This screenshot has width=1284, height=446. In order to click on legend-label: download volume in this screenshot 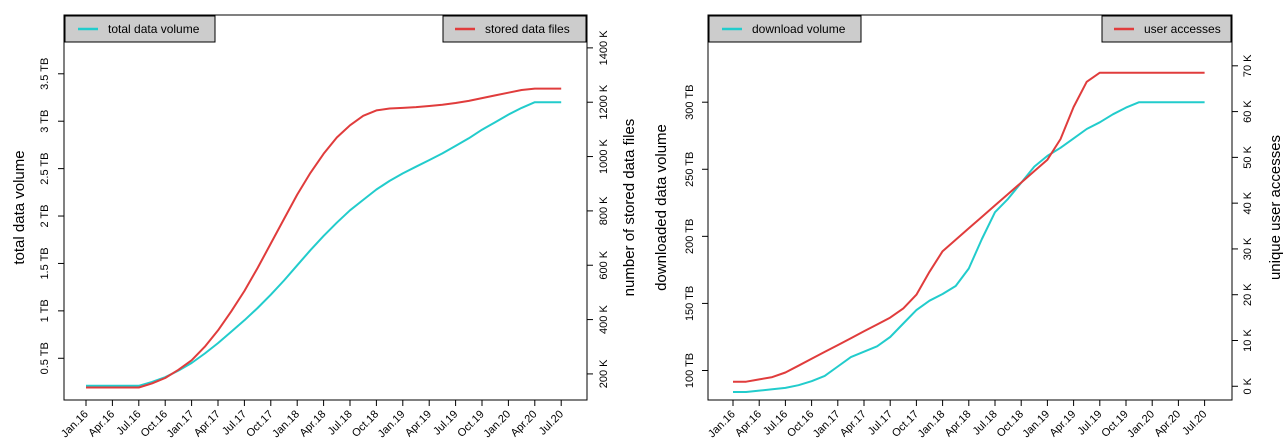, I will do `click(799, 29)`.